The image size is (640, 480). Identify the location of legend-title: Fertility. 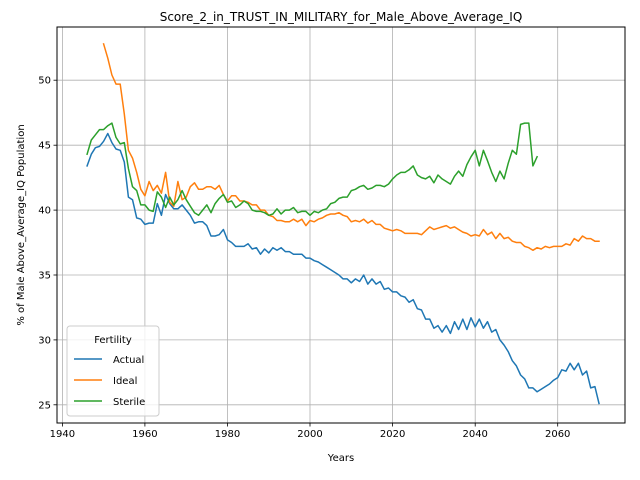
(113, 340).